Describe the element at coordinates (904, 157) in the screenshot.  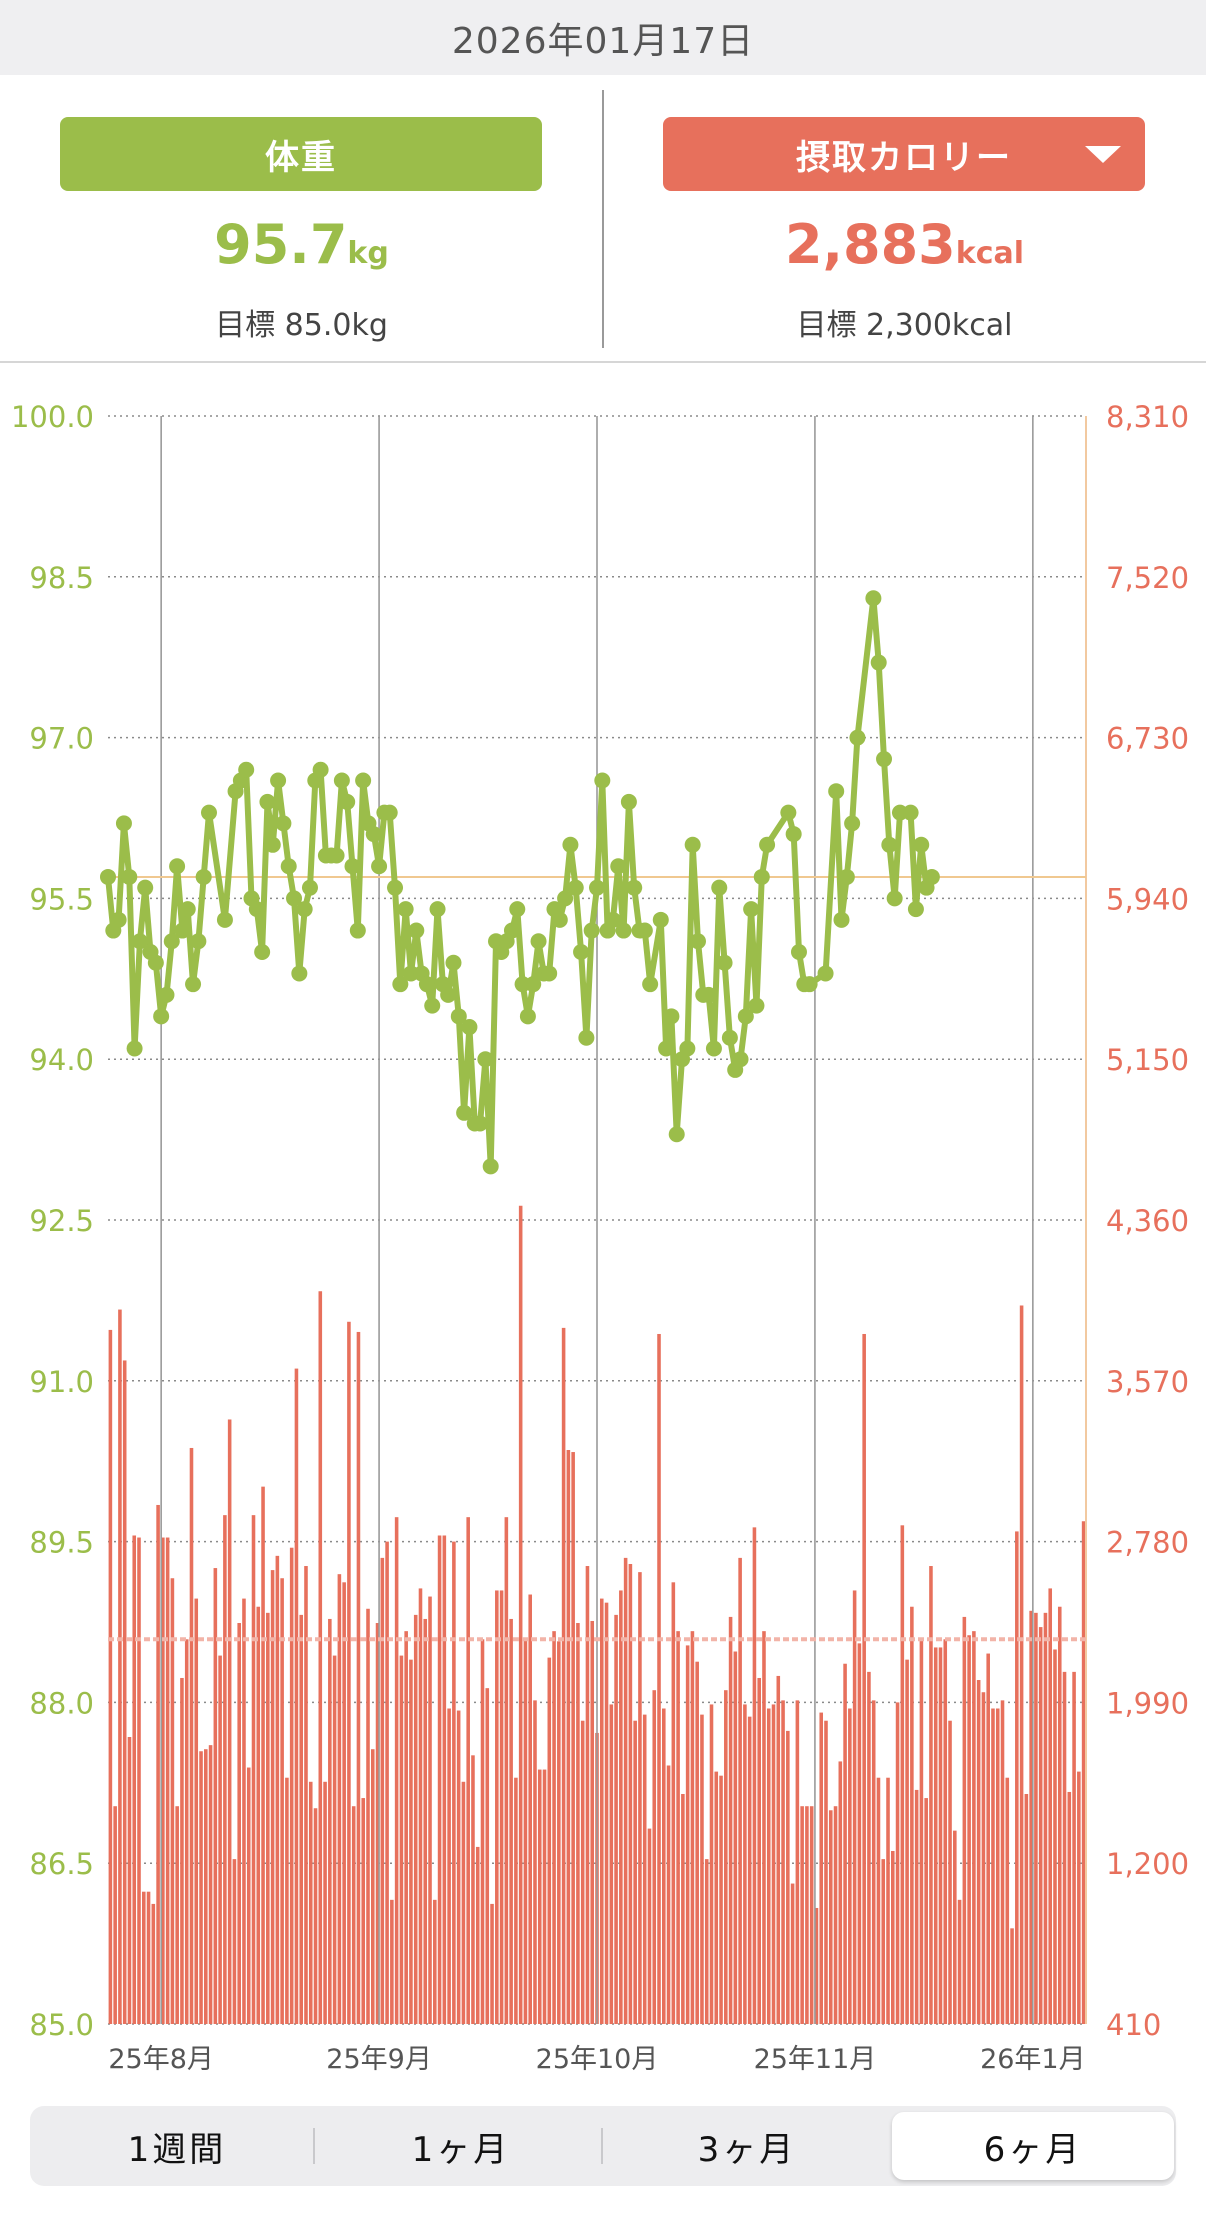
I see `calorie-button-label: 摂取カロリー` at that location.